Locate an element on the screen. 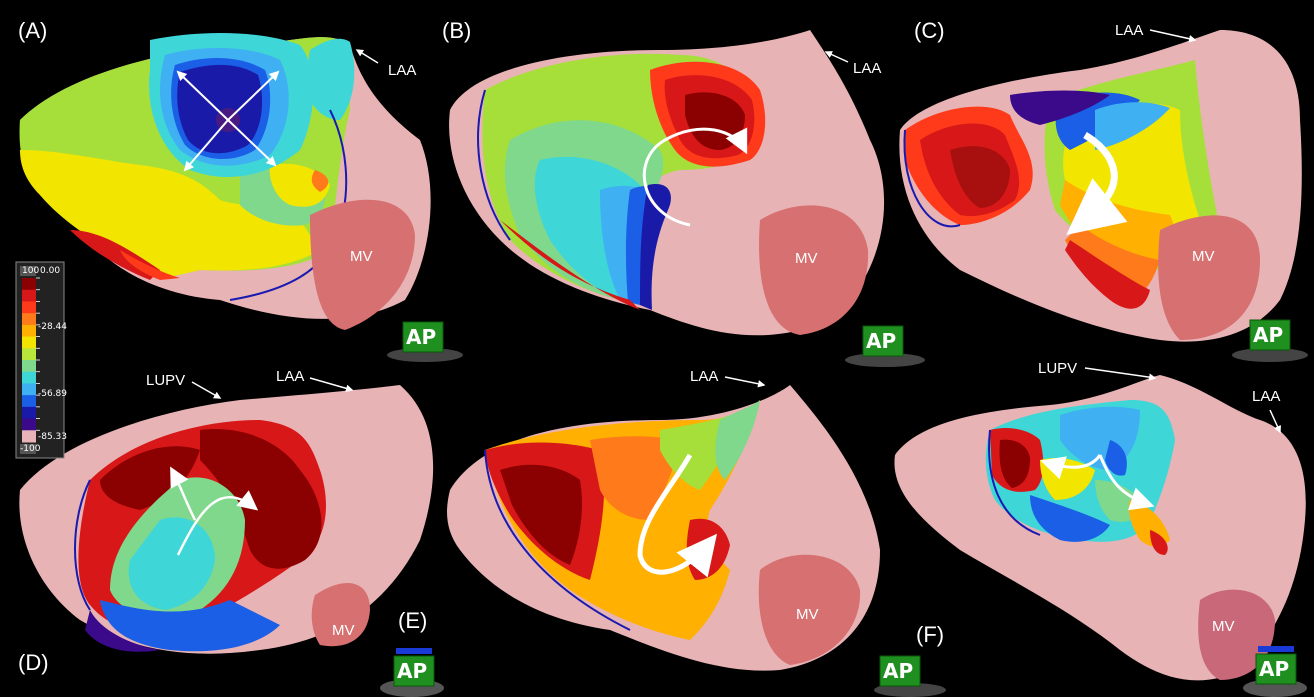 Image resolution: width=1314 pixels, height=697 pixels. panel-b-map is located at coordinates (667, 183).